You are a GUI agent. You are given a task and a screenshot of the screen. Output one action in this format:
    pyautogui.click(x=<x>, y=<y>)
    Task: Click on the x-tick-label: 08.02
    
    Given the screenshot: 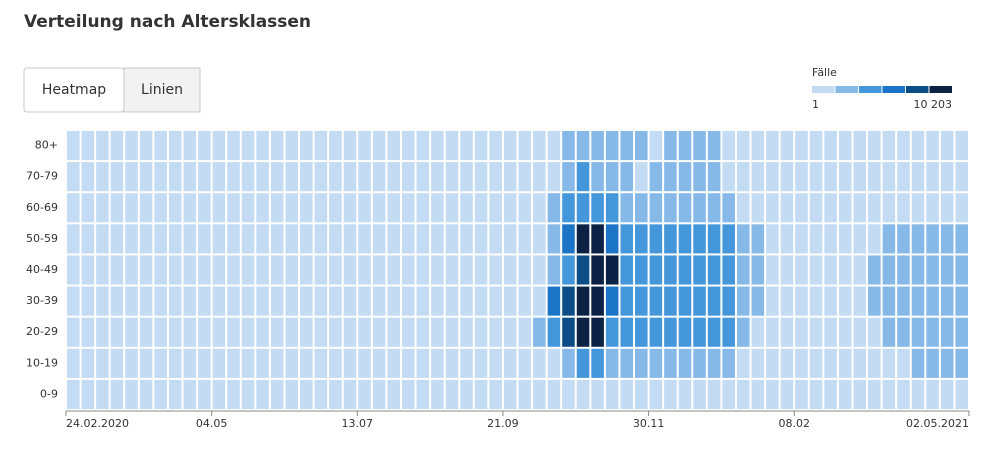 What is the action you would take?
    pyautogui.click(x=794, y=423)
    